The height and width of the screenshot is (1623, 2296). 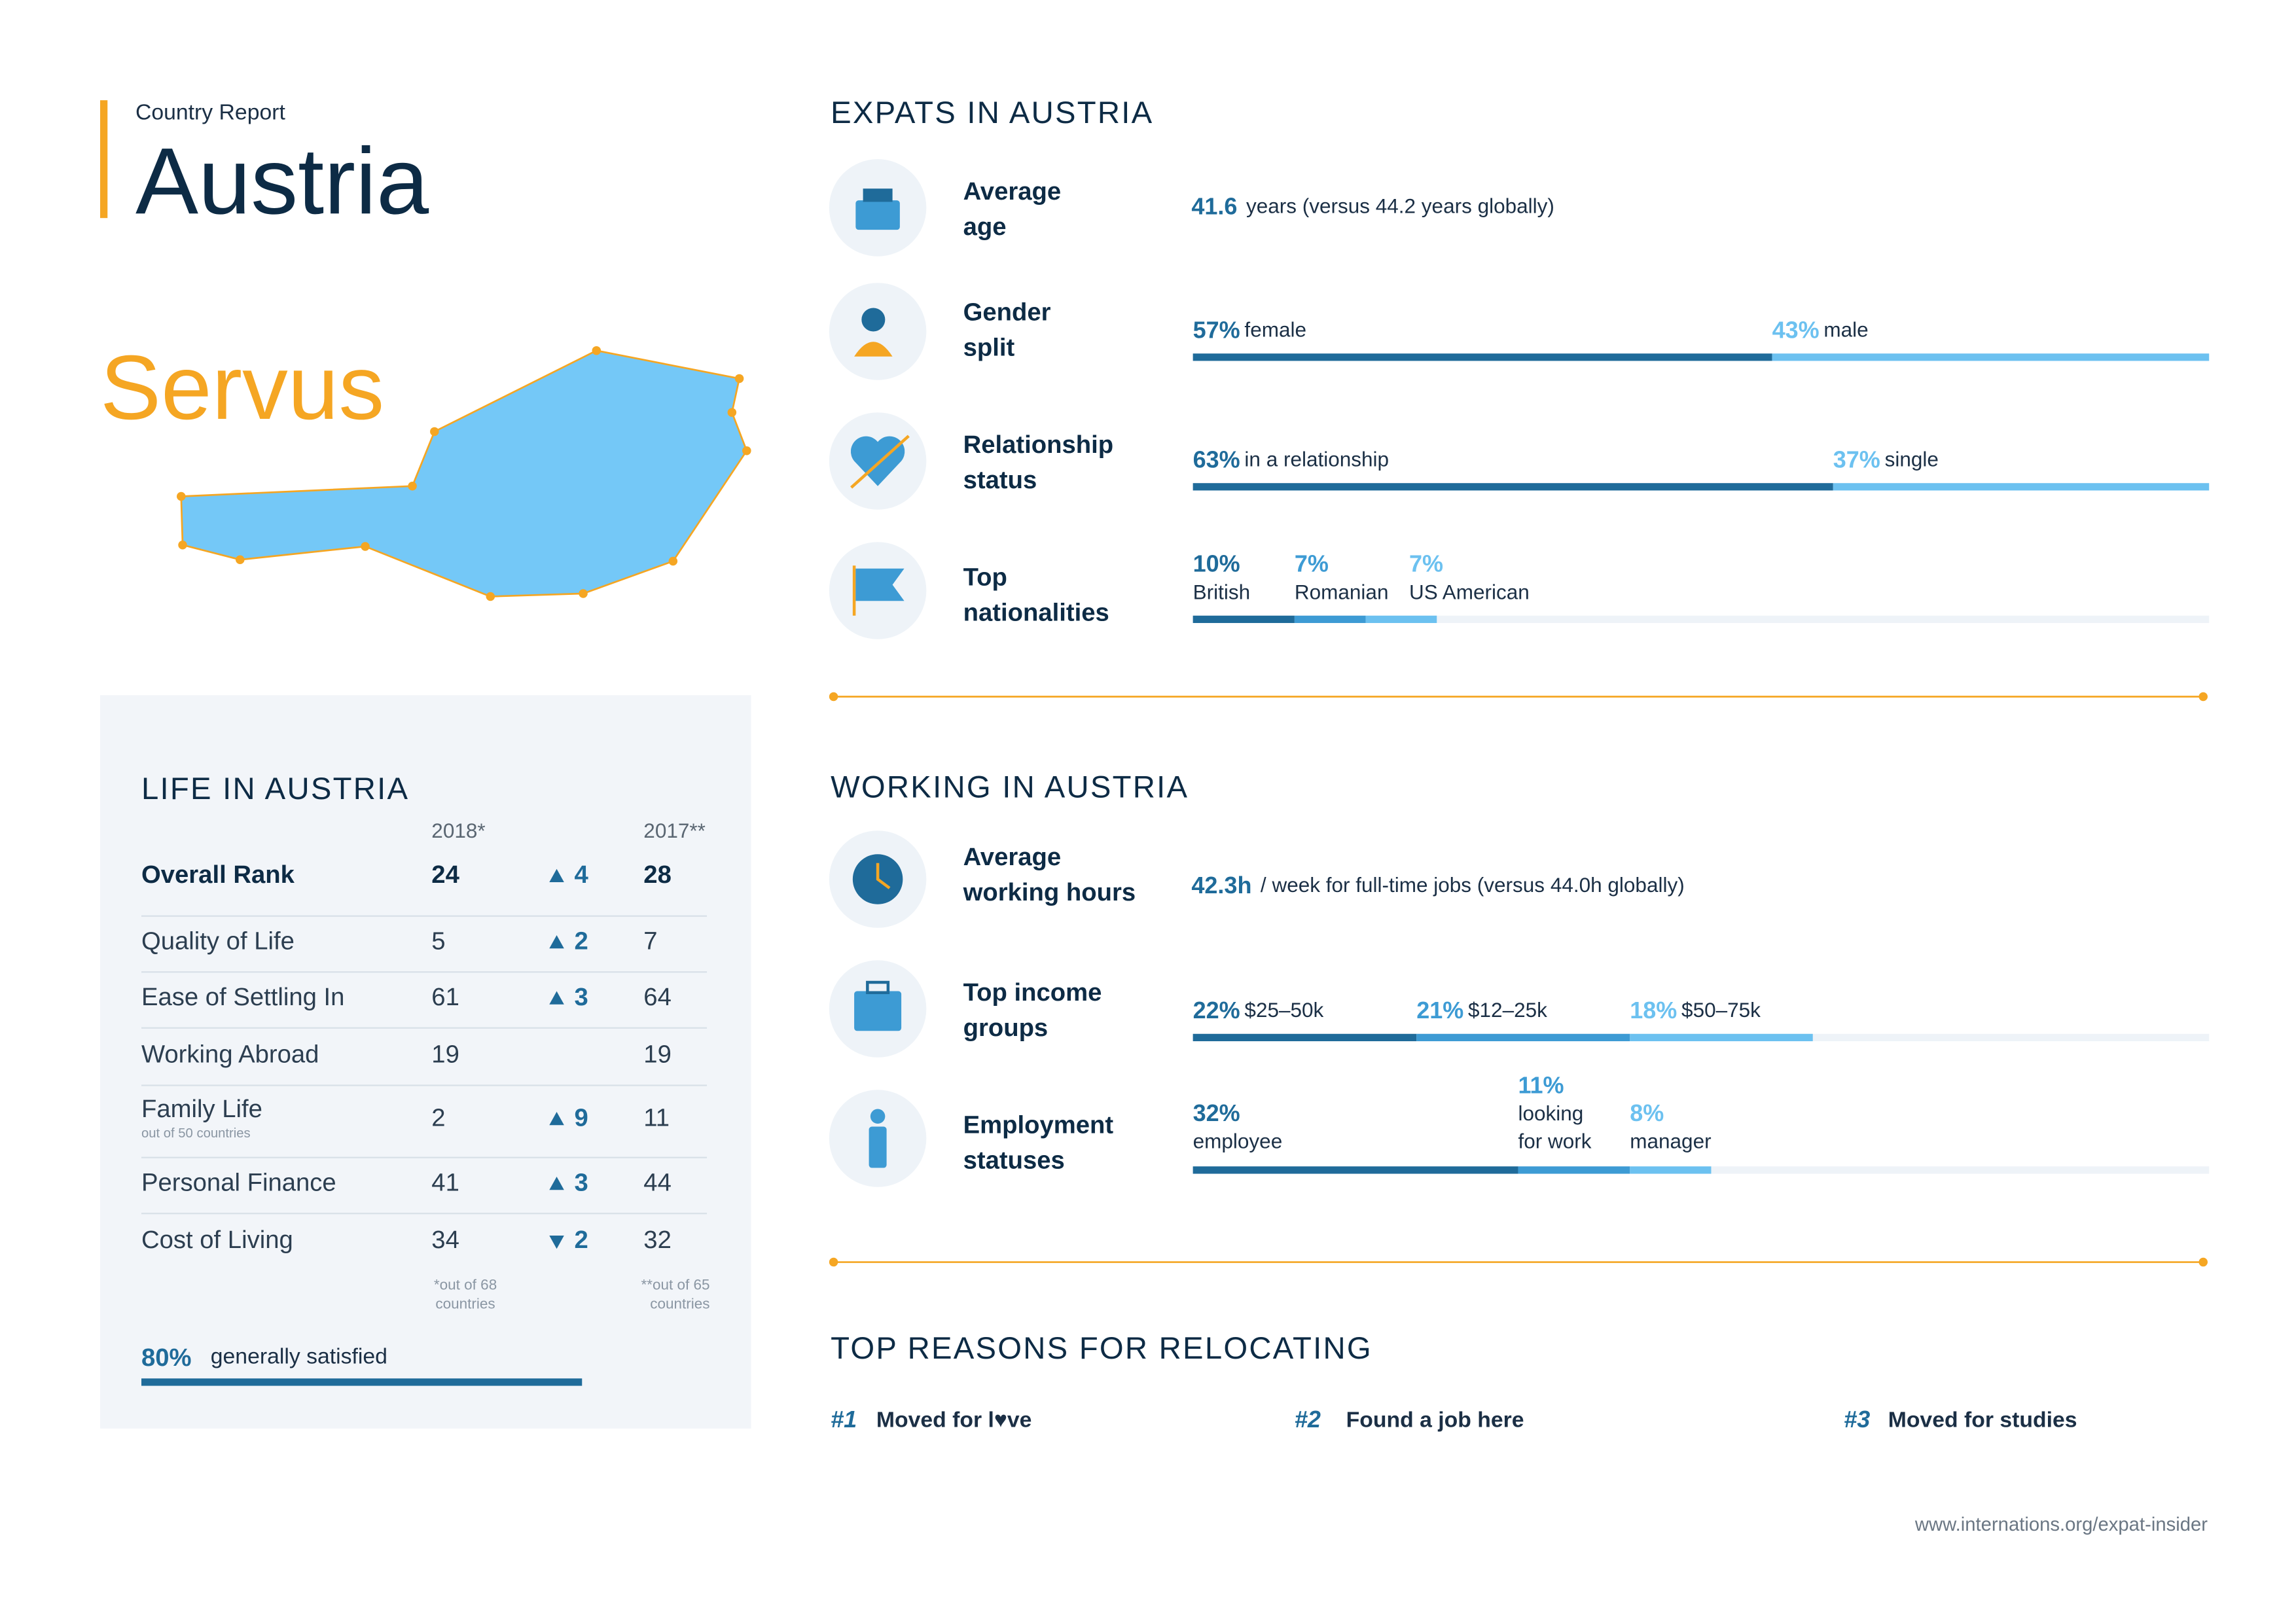 I want to click on stat-value: 42.3h, so click(x=1221, y=884).